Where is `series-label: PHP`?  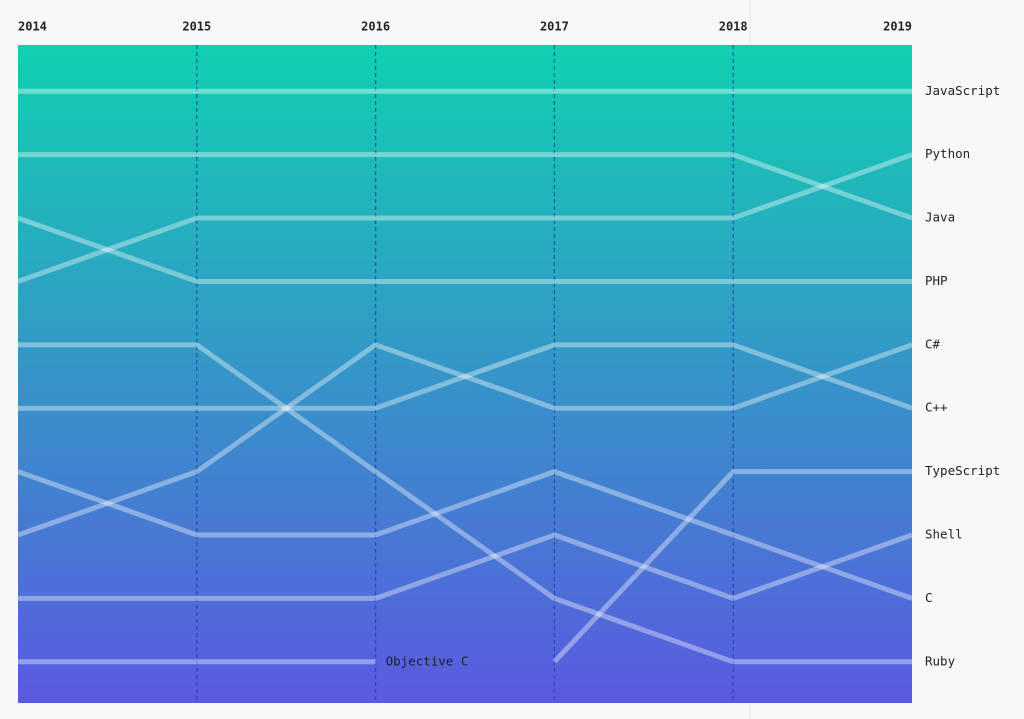
series-label: PHP is located at coordinates (936, 280).